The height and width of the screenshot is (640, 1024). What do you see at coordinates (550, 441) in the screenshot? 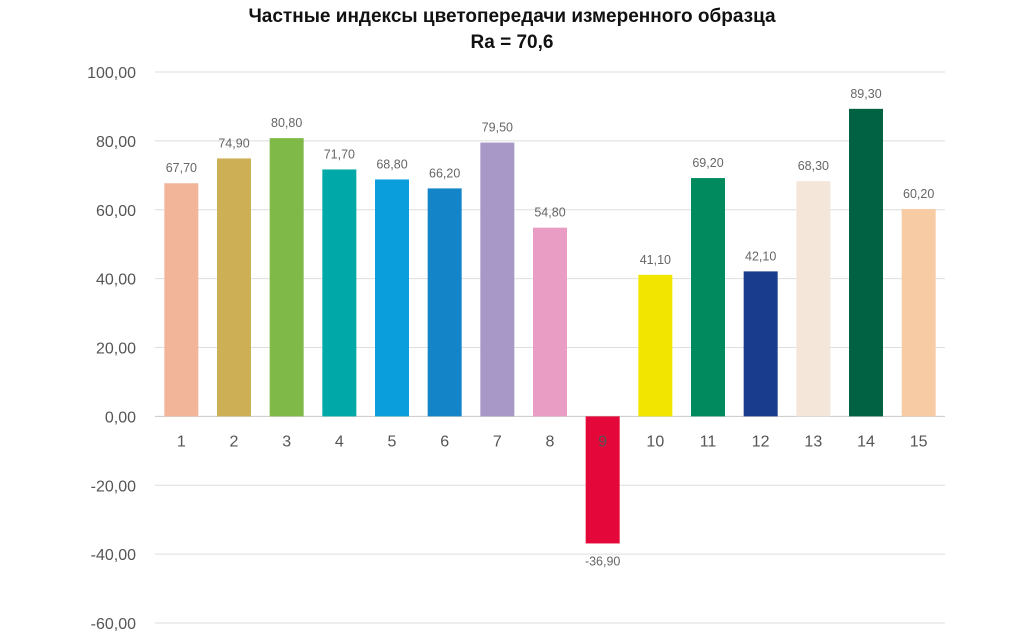
I see `x-tick-label: 8` at bounding box center [550, 441].